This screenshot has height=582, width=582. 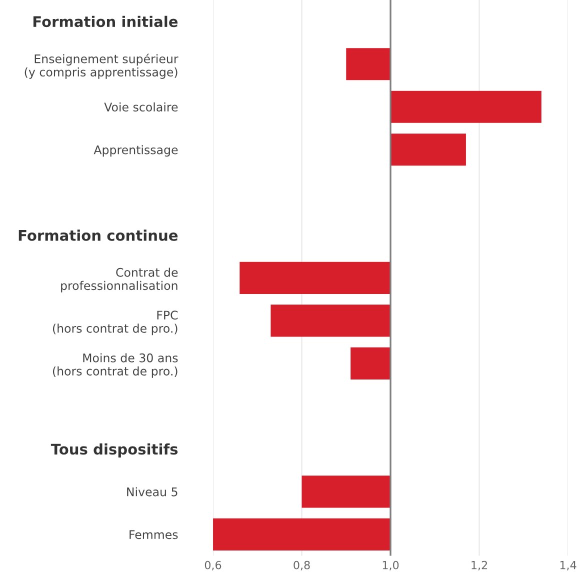 I want to click on y-tick-label: Voie scolaire, so click(x=141, y=107).